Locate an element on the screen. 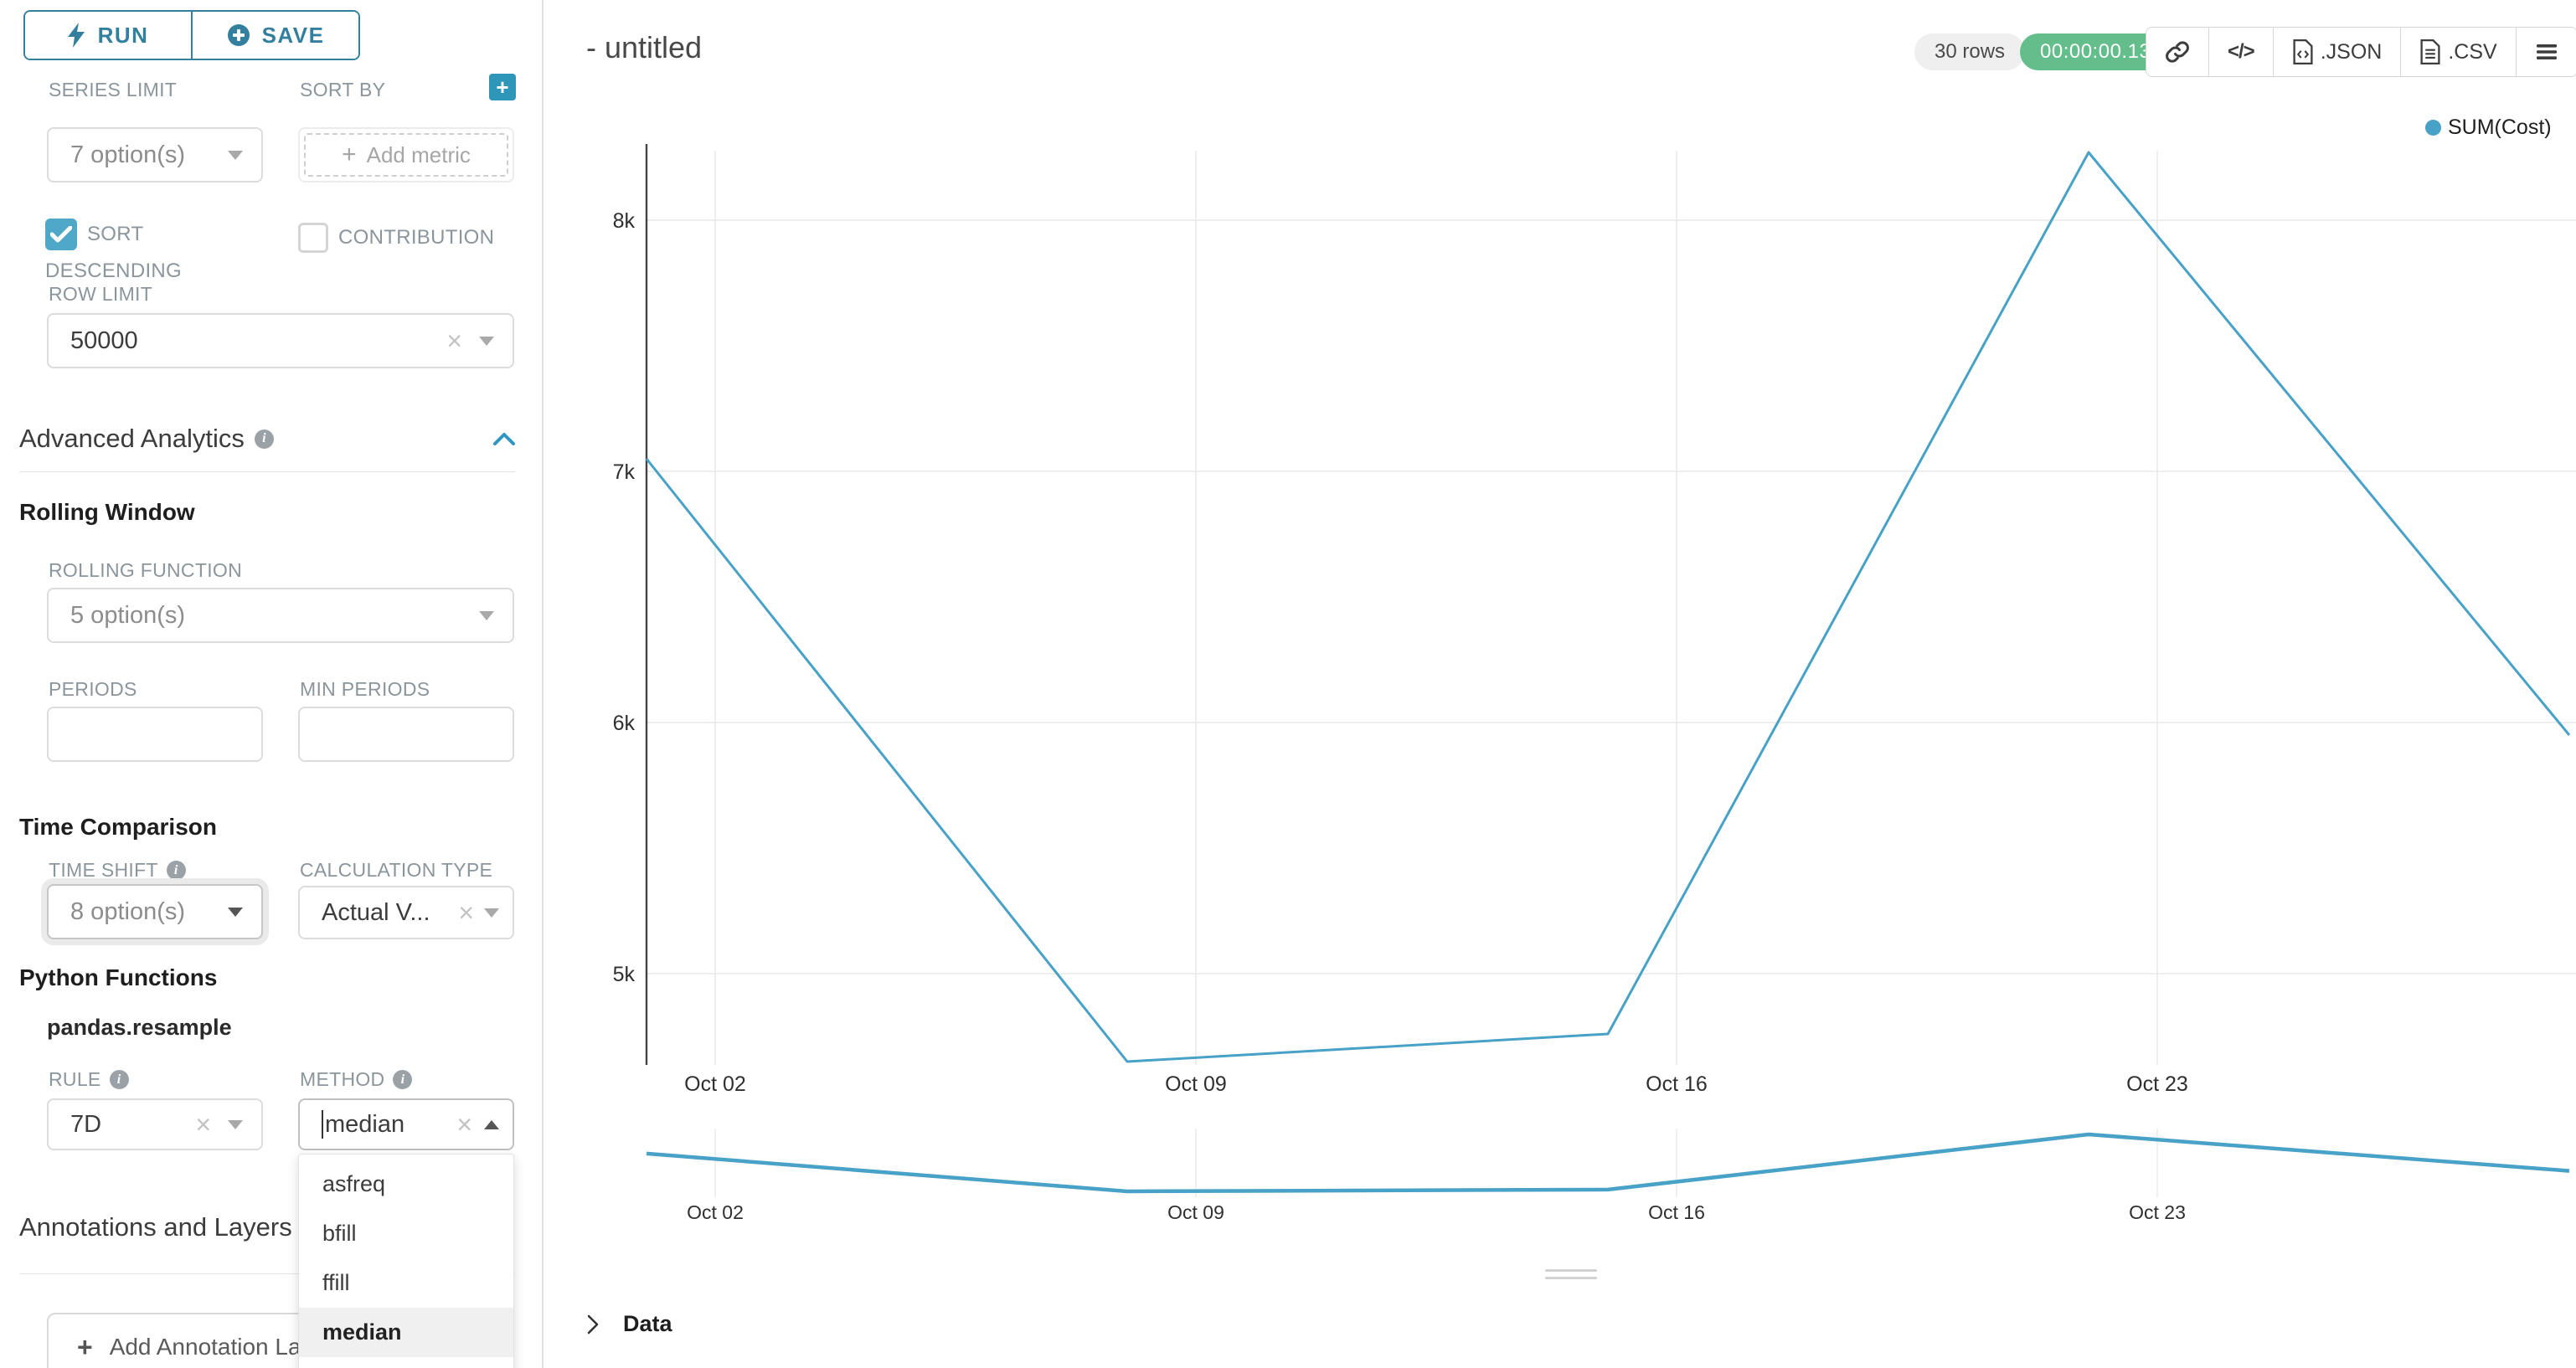 The width and height of the screenshot is (2576, 1368). pandas-resample-title: pandas.resample is located at coordinates (139, 1028).